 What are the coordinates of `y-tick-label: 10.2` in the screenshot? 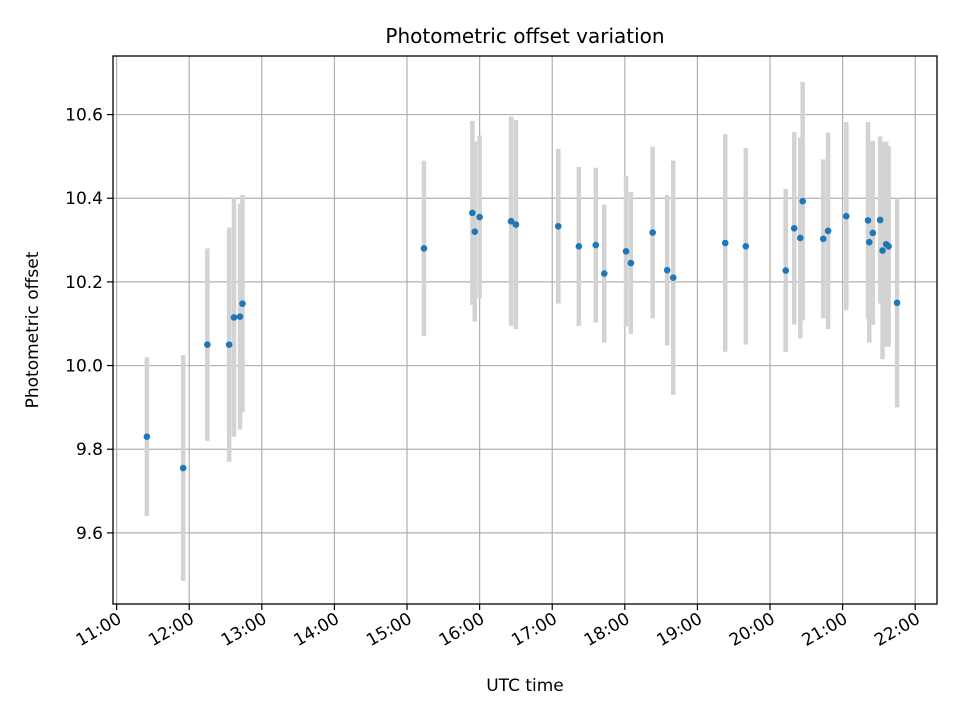 It's located at (84, 283).